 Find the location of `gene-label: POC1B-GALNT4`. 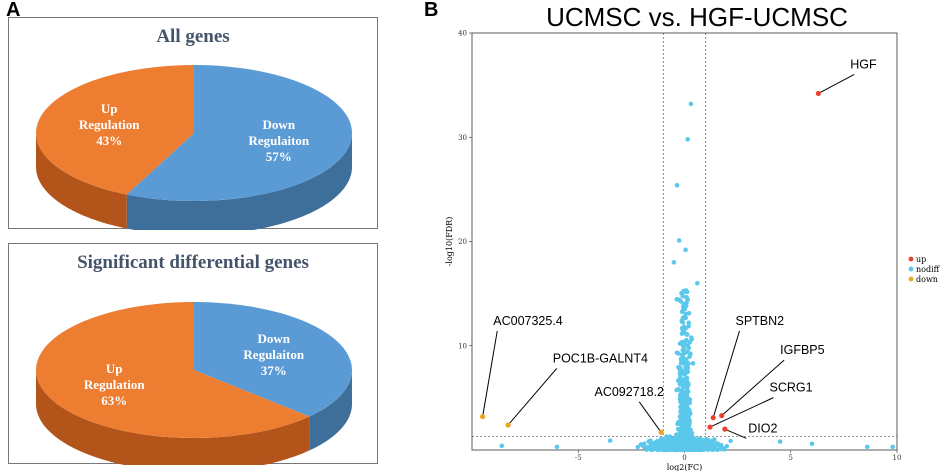

gene-label: POC1B-GALNT4 is located at coordinates (600, 358).